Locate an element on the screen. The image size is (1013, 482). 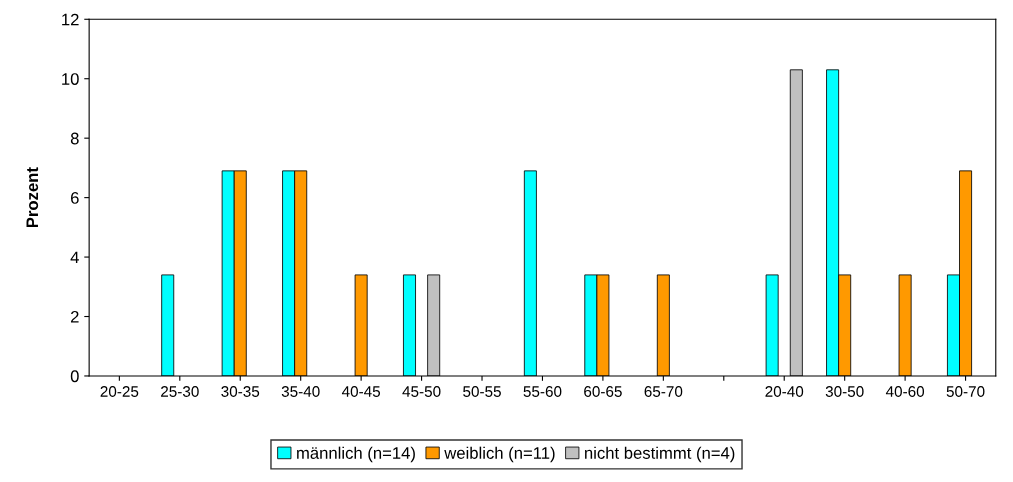
y-tick-label: 8 is located at coordinates (74, 138).